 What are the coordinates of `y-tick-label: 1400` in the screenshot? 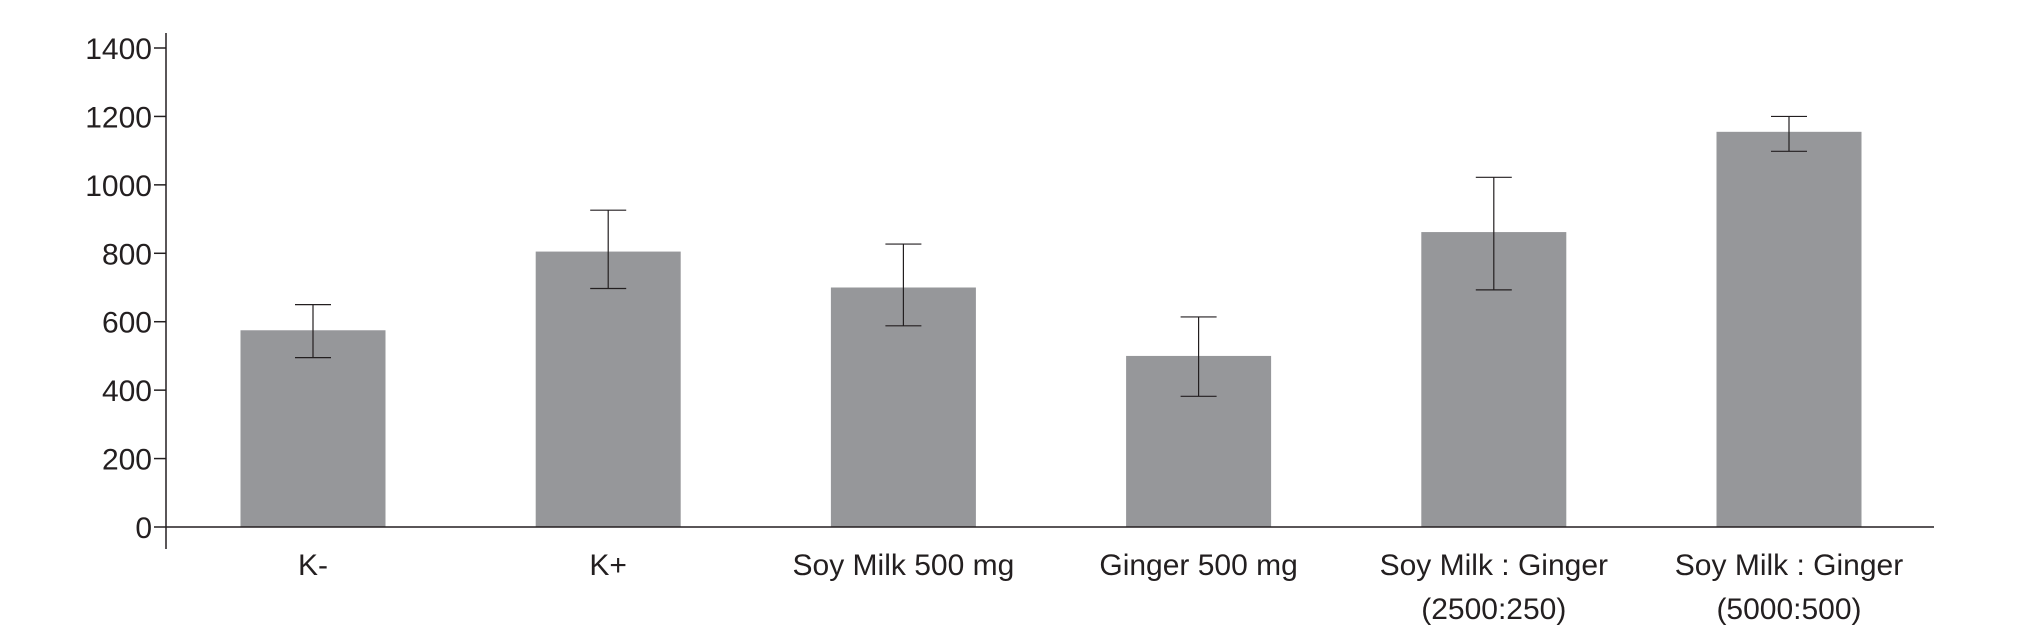 It's located at (118, 49).